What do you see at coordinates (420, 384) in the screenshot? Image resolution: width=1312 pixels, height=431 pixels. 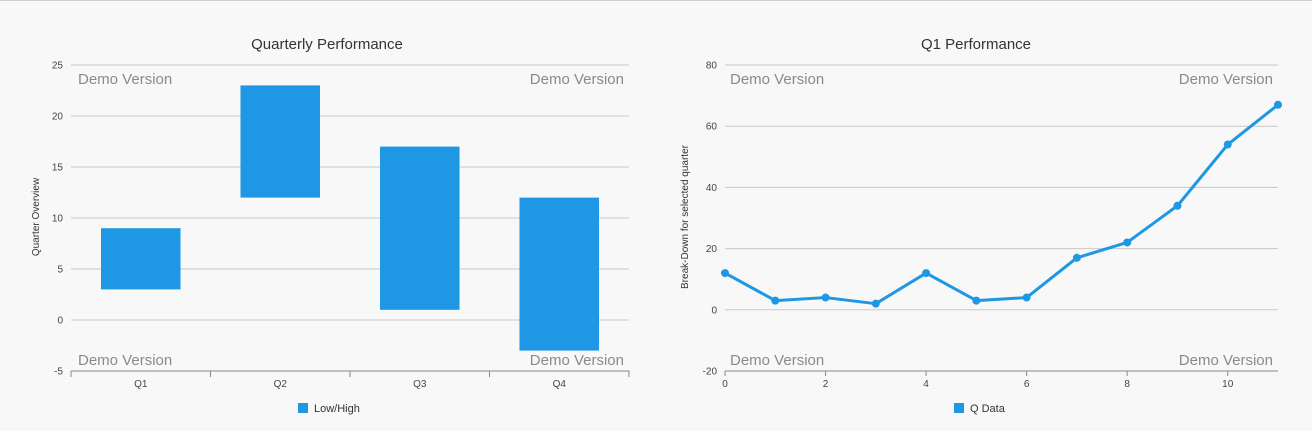 I see `x-tick-label: Q3` at bounding box center [420, 384].